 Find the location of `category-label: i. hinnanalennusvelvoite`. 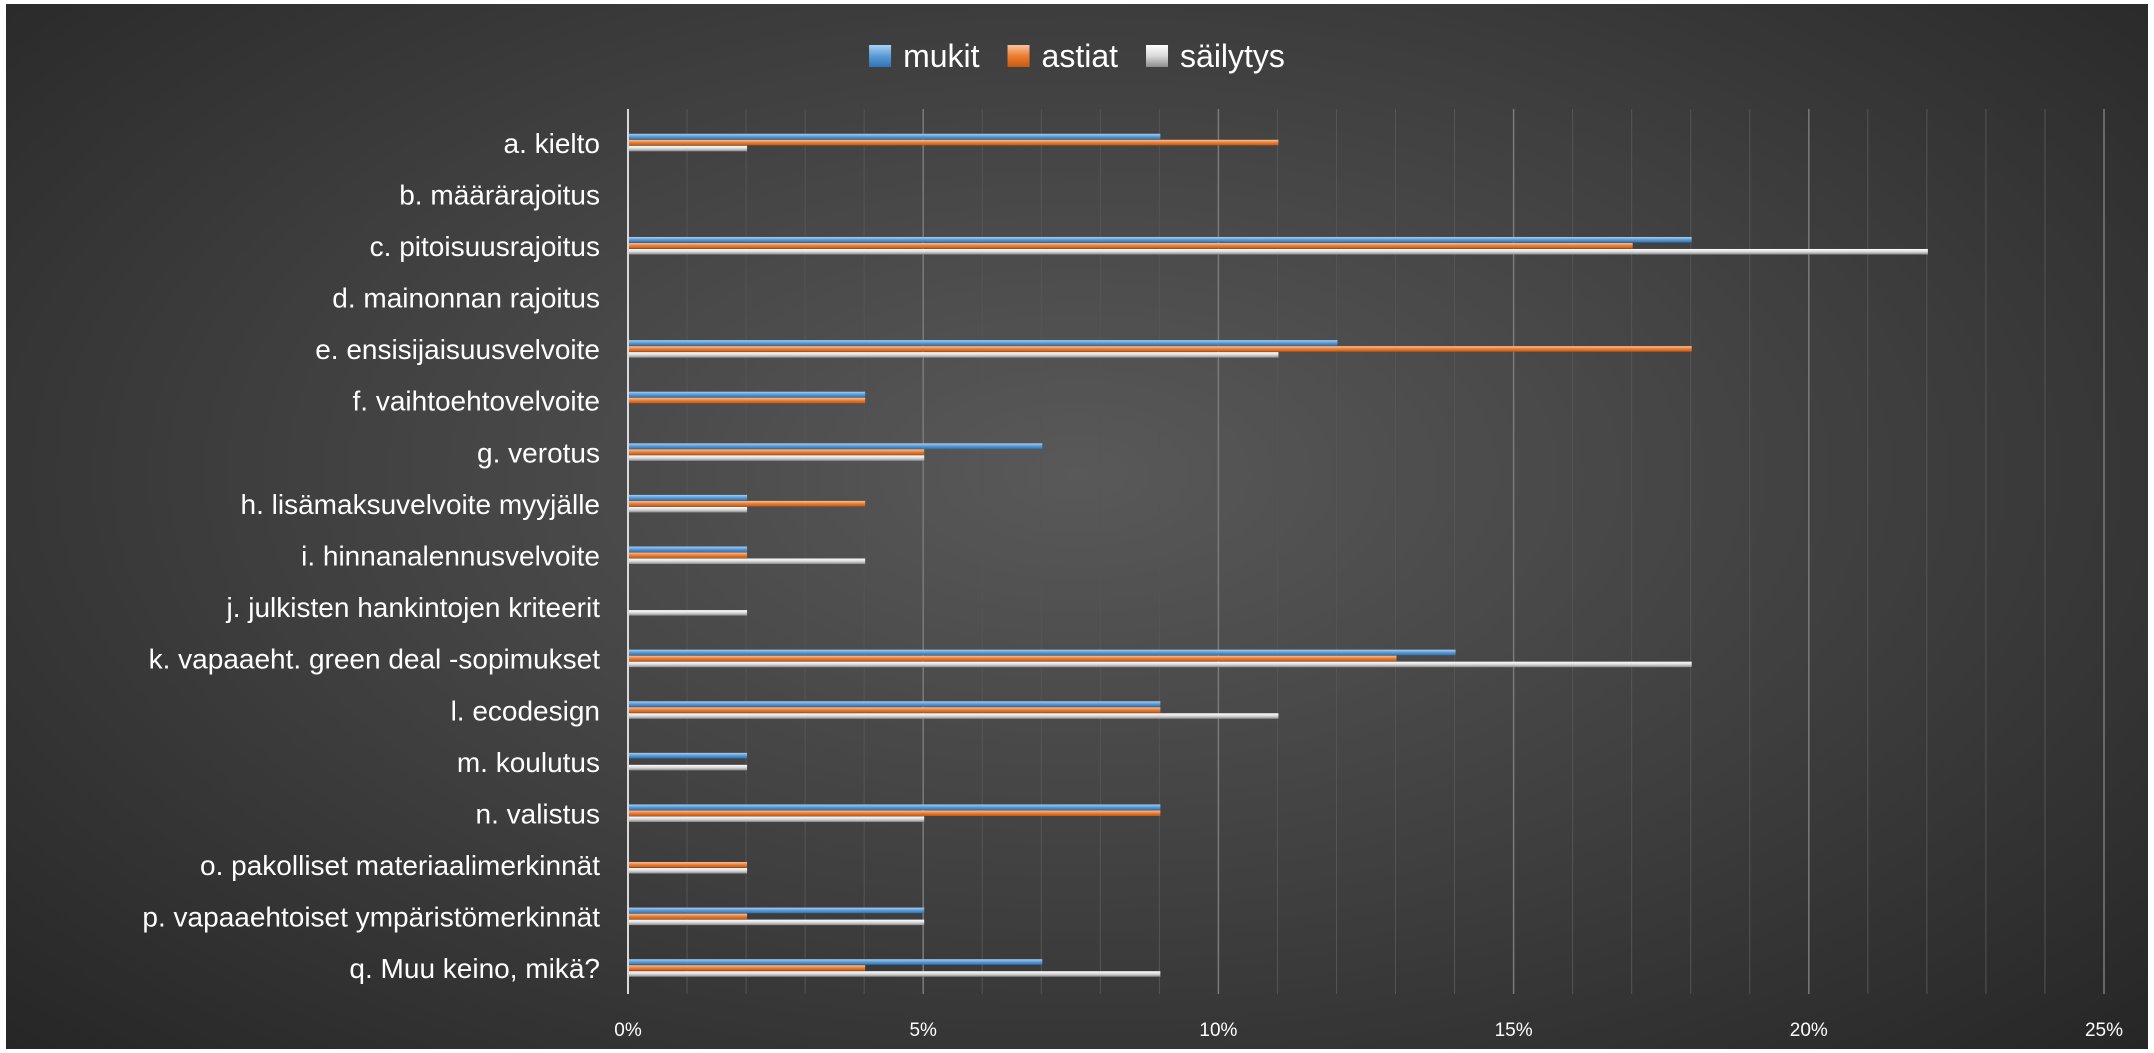

category-label: i. hinnanalennusvelvoite is located at coordinates (450, 556).